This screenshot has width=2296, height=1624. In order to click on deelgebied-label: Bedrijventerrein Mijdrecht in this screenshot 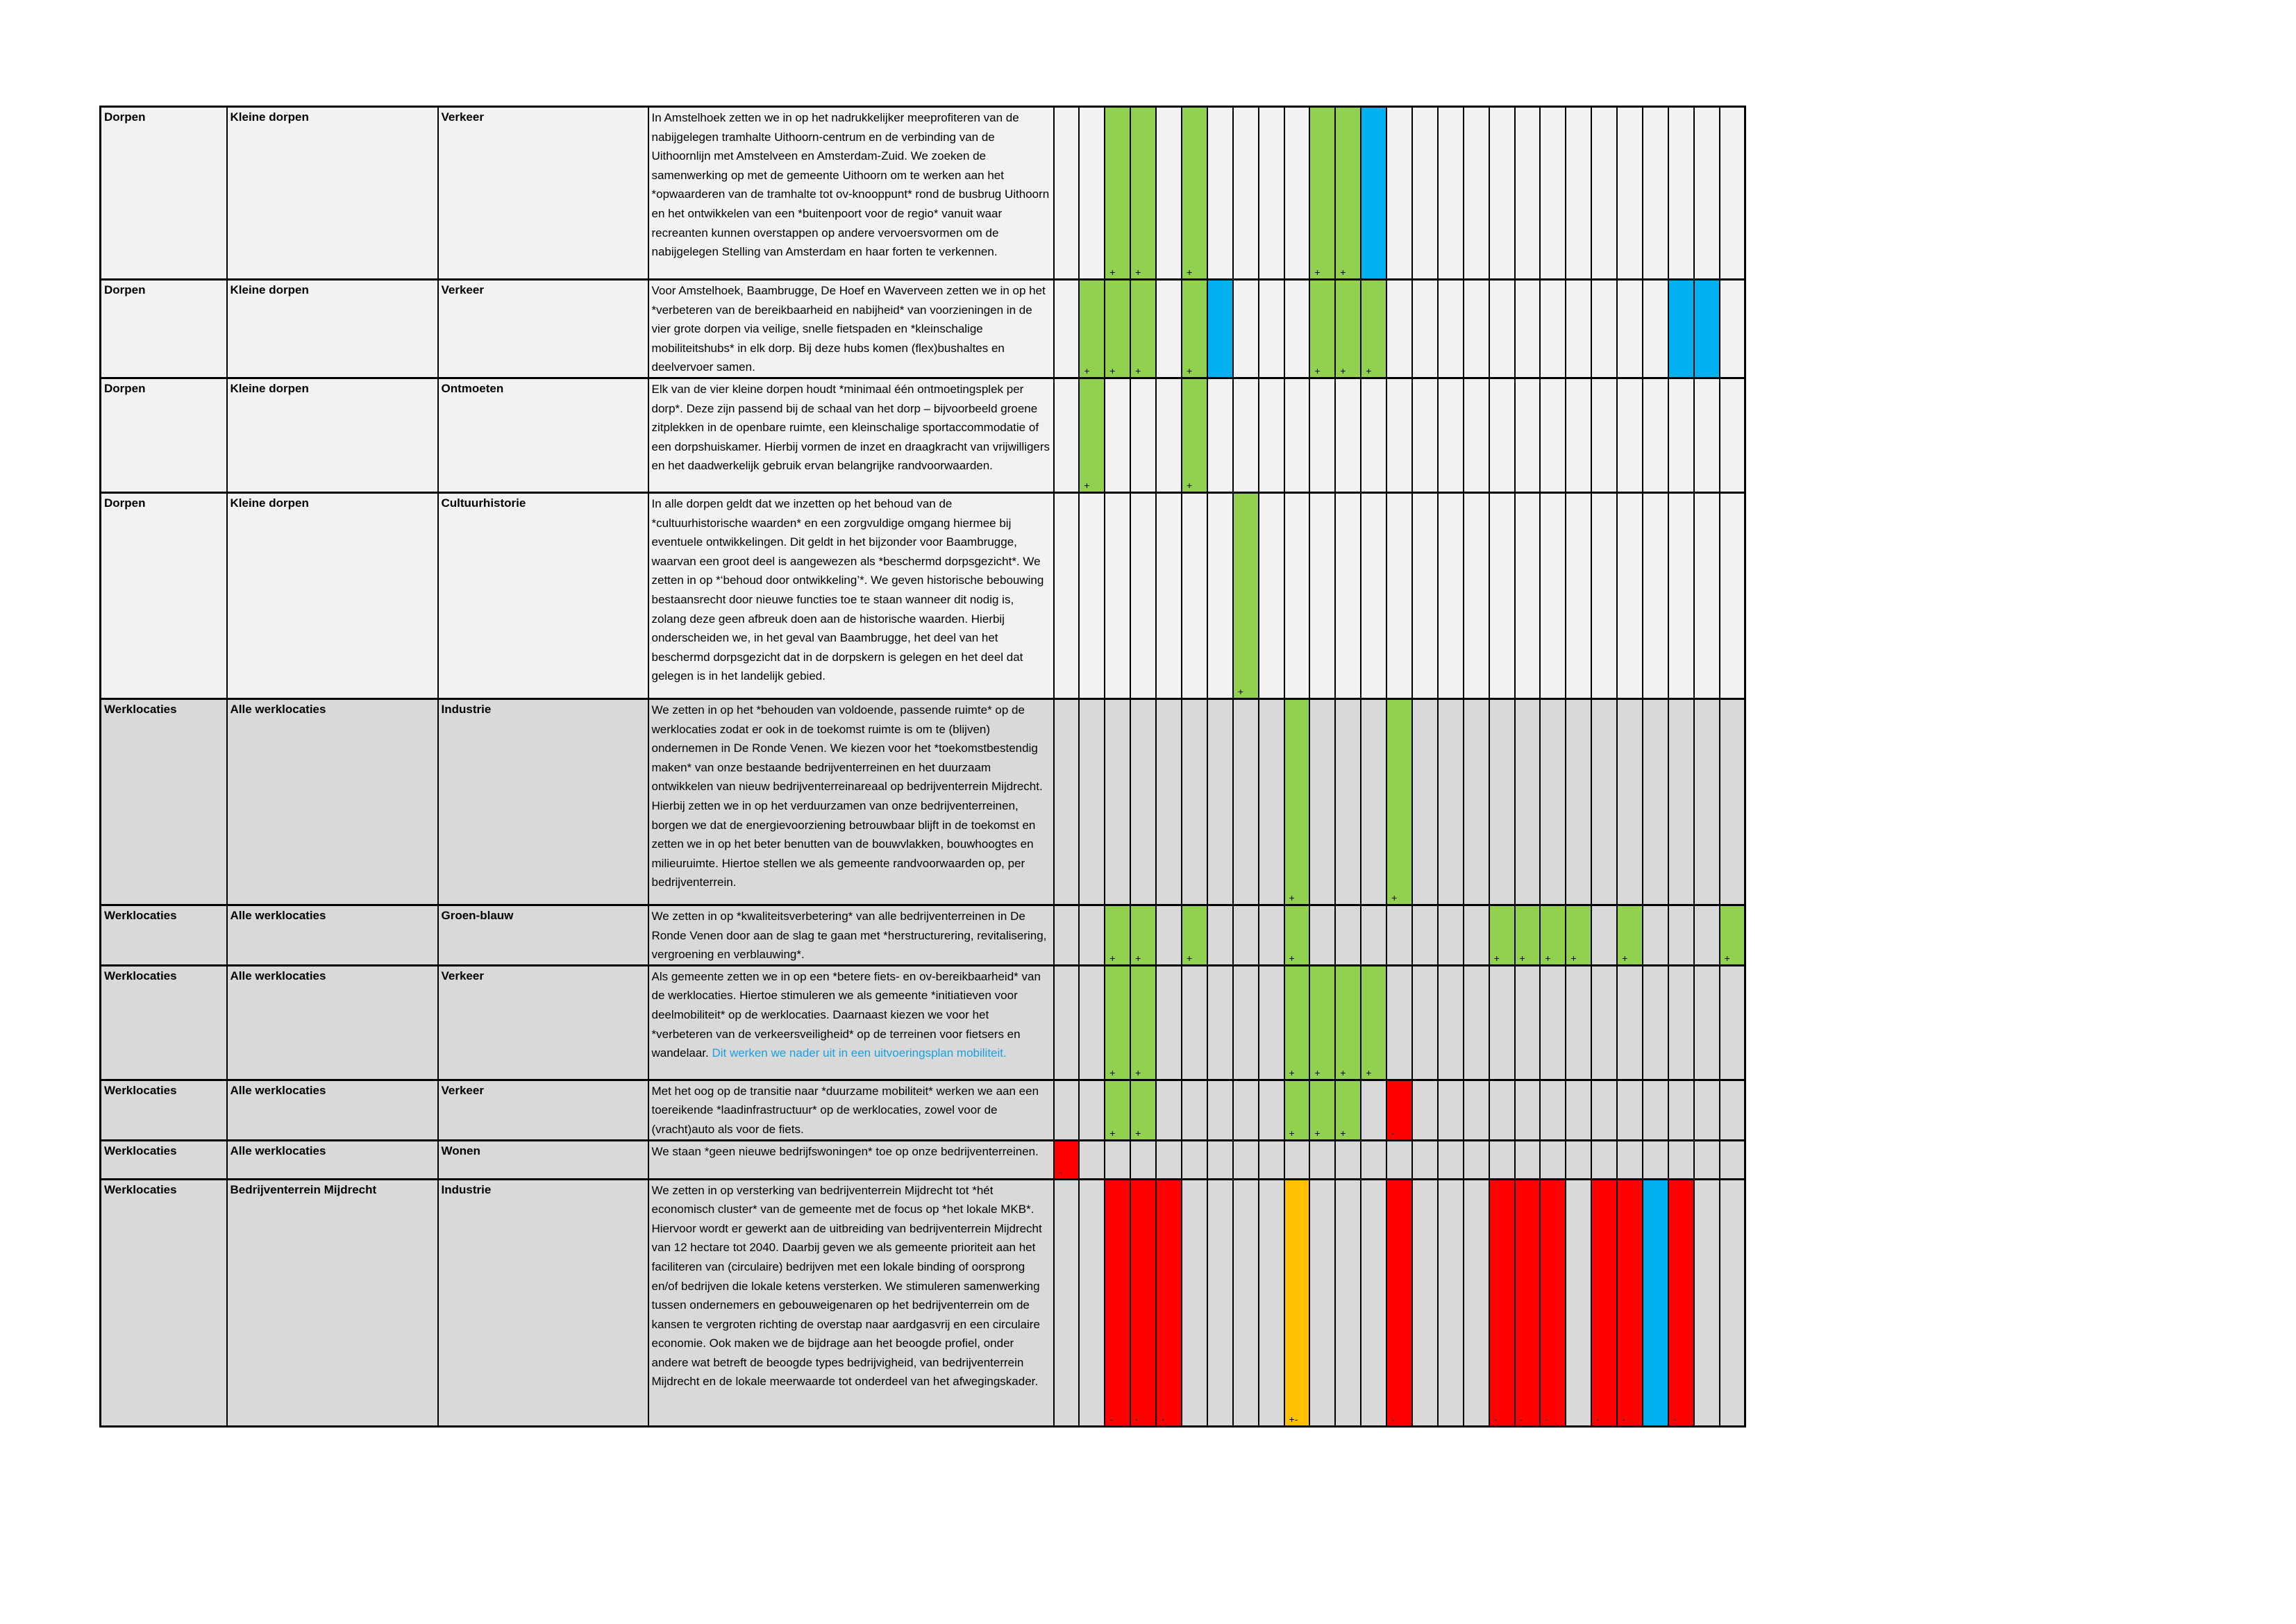, I will do `click(303, 1189)`.